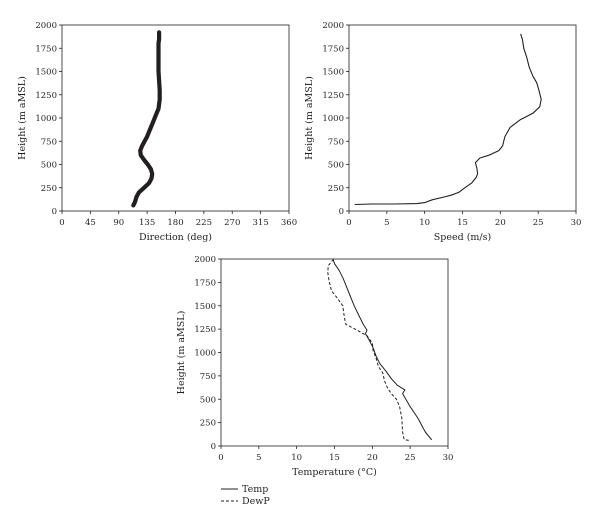 This screenshot has width=600, height=527. What do you see at coordinates (372, 458) in the screenshot?
I see `temperature-x-tick-label: 20` at bounding box center [372, 458].